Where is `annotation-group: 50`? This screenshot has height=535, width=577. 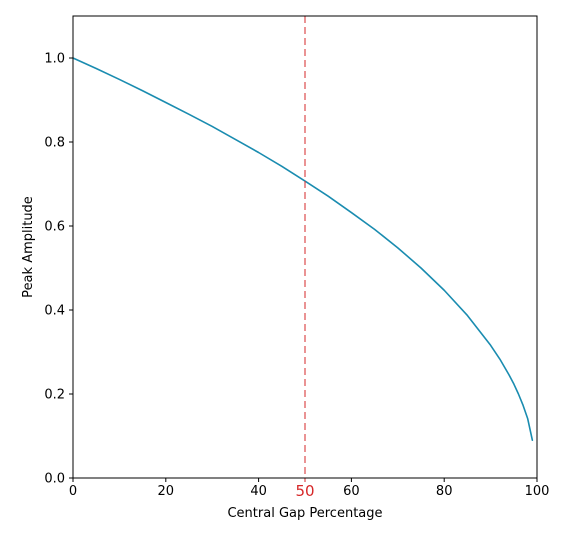
annotation-group: 50 is located at coordinates (305, 258).